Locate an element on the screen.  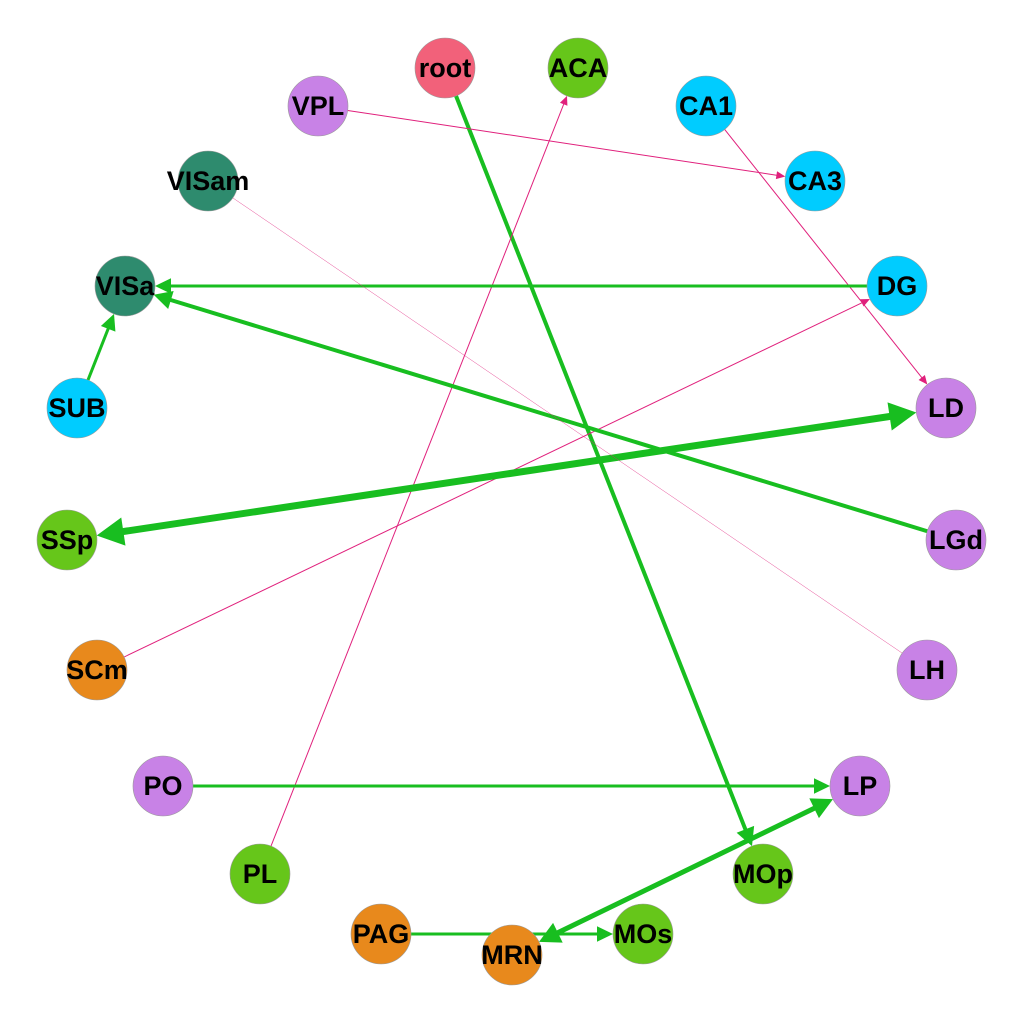
node-VISam: VISam is located at coordinates (208, 181).